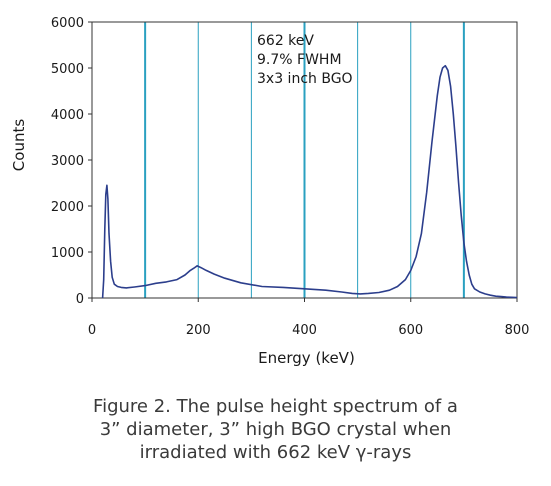 The image size is (551, 486). Describe the element at coordinates (517, 330) in the screenshot. I see `x-tick-label: 800` at that location.